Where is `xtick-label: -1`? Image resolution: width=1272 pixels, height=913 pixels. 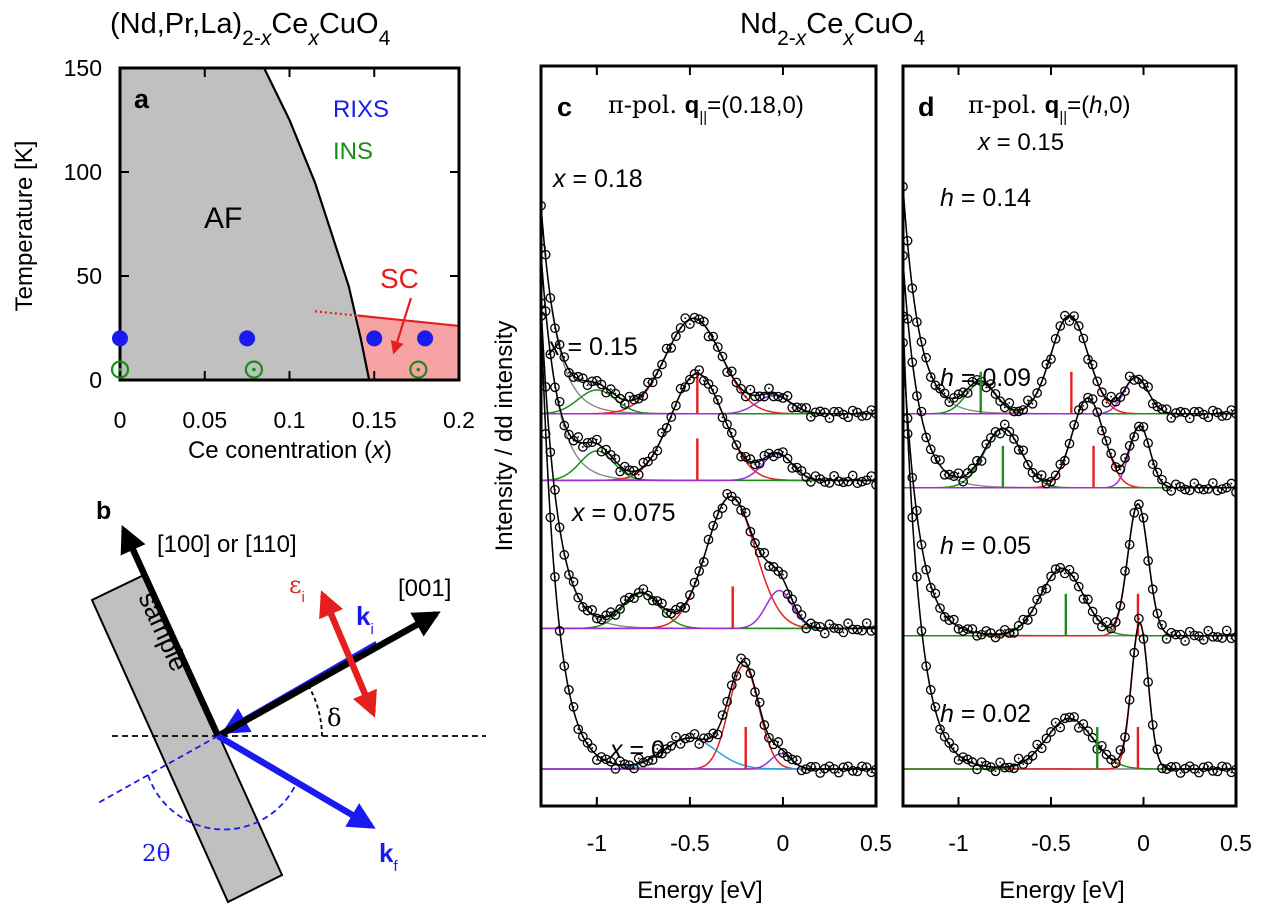 xtick-label: -1 is located at coordinates (597, 843).